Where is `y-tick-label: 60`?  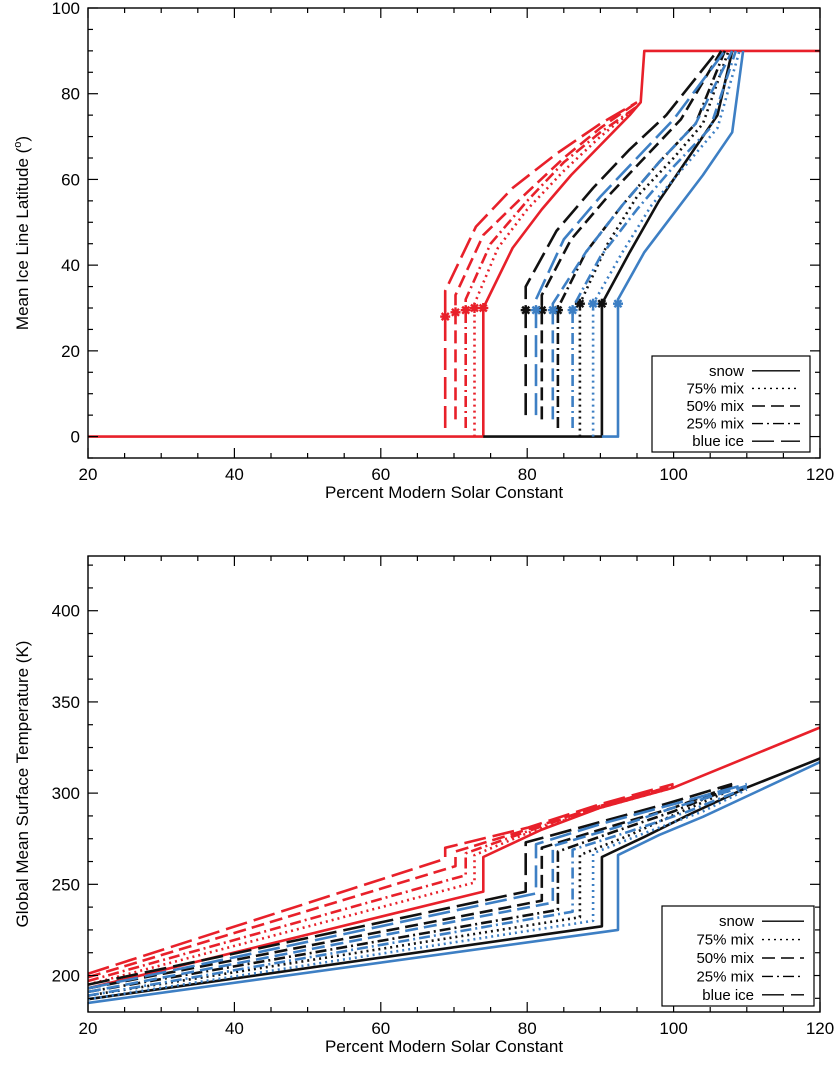 y-tick-label: 60 is located at coordinates (70, 179).